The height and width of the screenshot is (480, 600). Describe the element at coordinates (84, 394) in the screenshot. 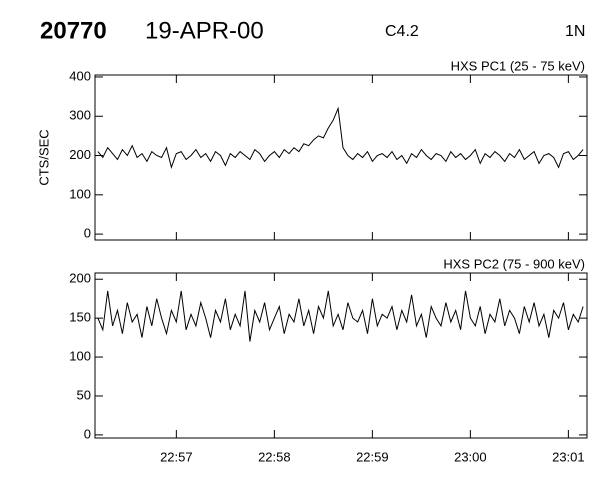

I see `y-tick-label: 50` at that location.